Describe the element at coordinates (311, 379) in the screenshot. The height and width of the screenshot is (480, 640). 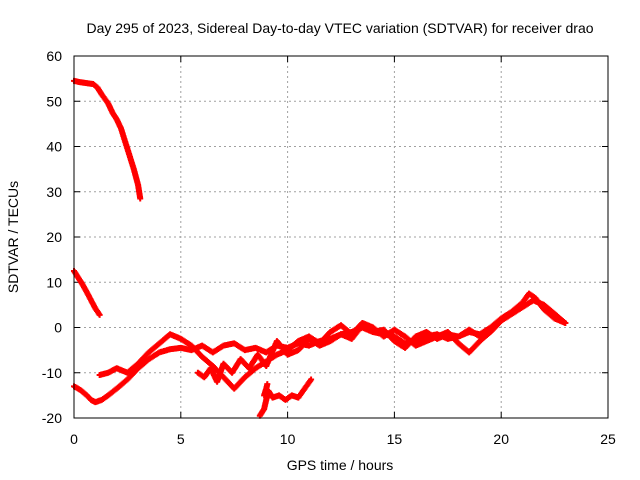
I see `track-low-point` at that location.